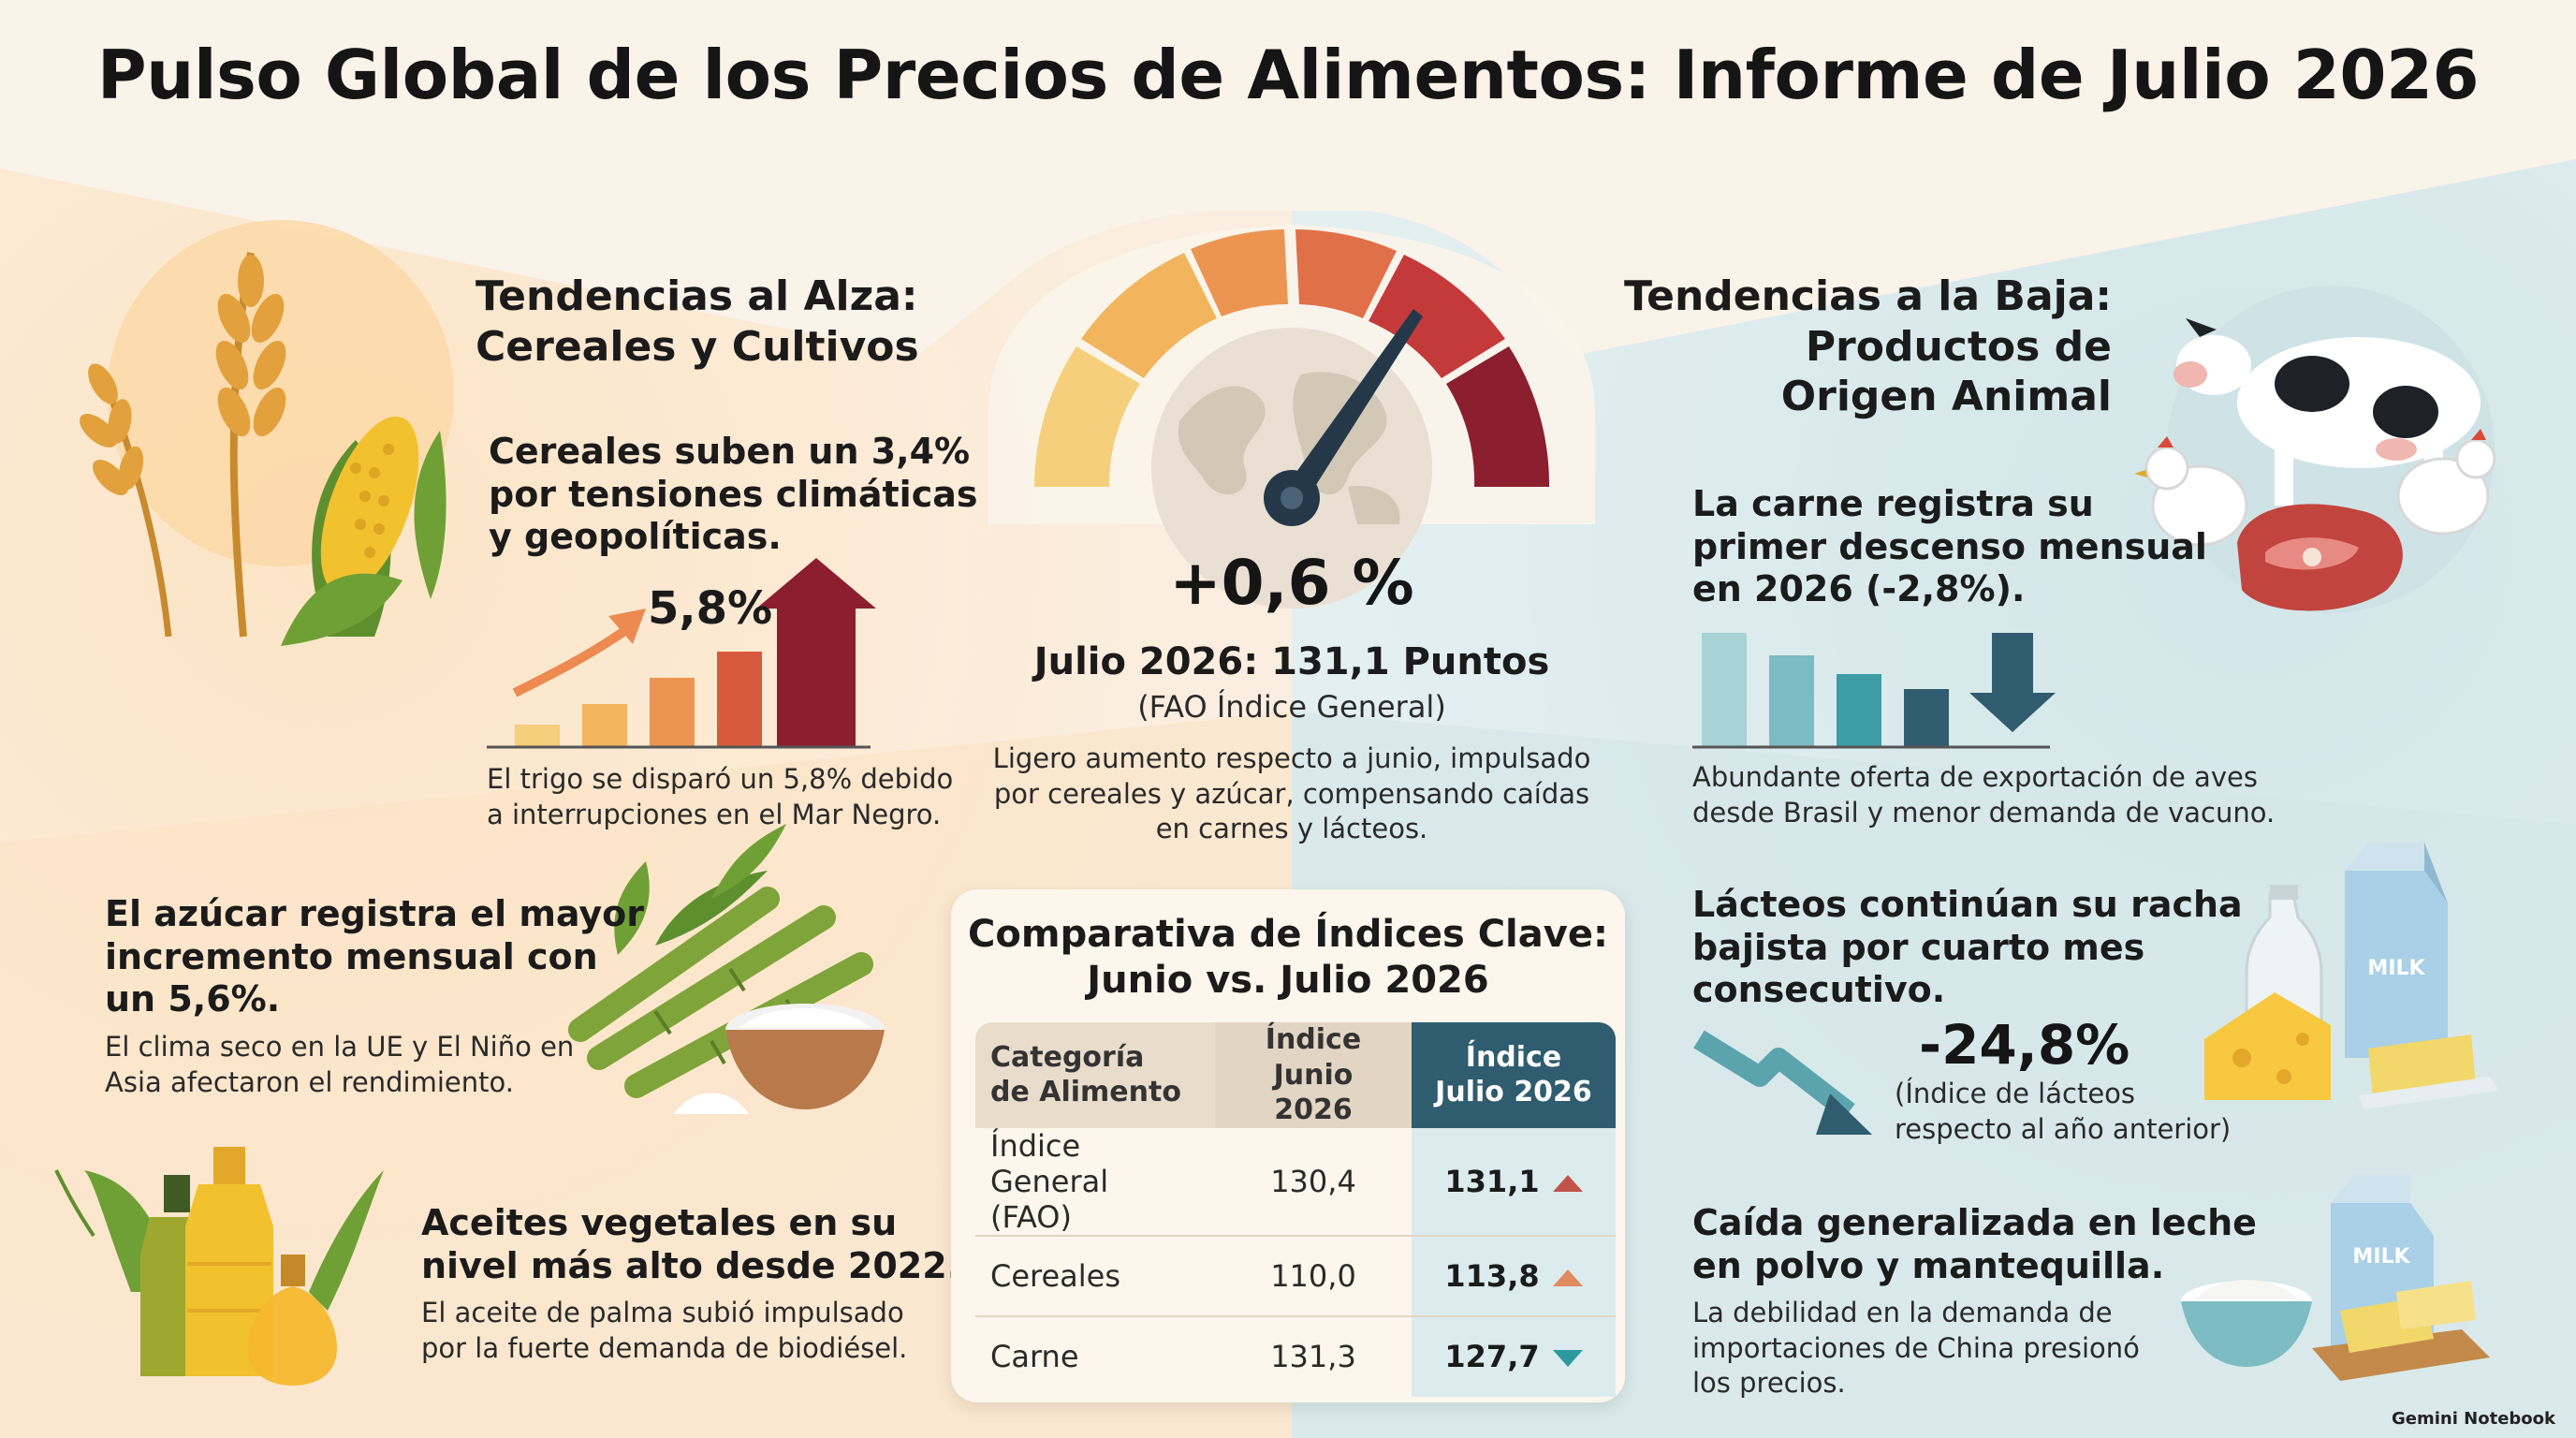 The height and width of the screenshot is (1438, 2576). Describe the element at coordinates (1782, 1082) in the screenshot. I see `down-trend-arrow` at that location.